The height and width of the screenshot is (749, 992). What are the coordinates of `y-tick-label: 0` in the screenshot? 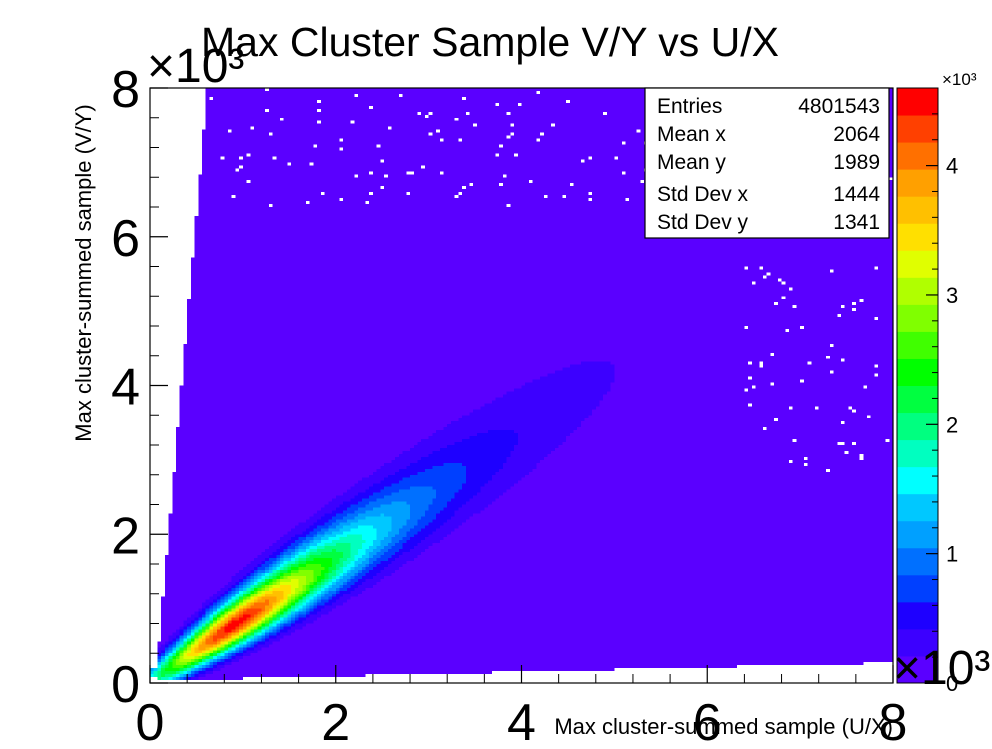 It's located at (125, 685).